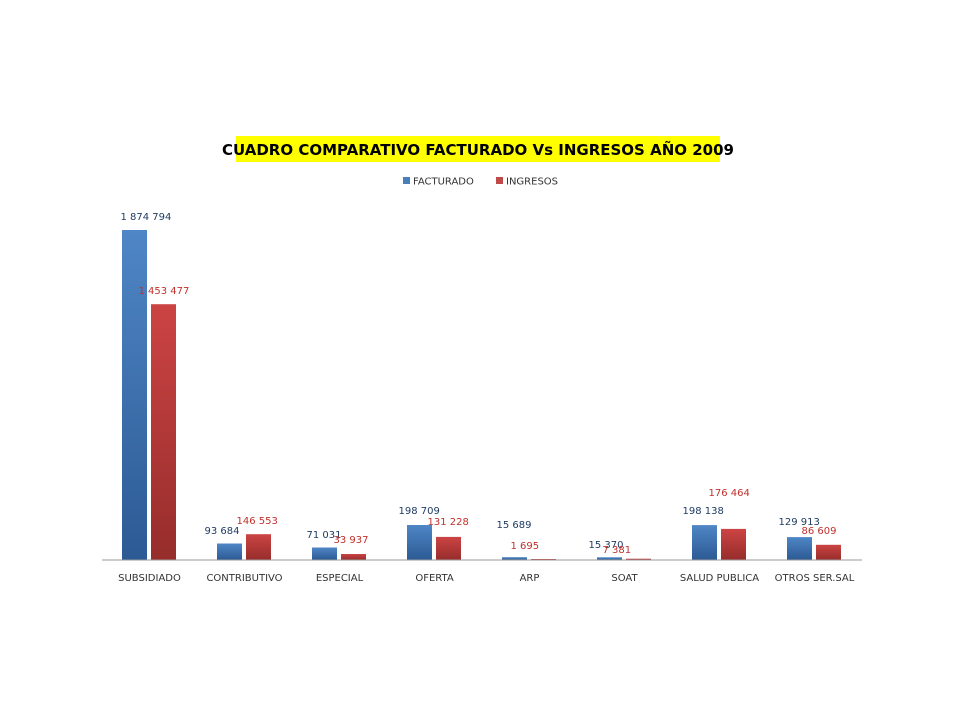  I want to click on bar-facturado-oferta, so click(419, 542).